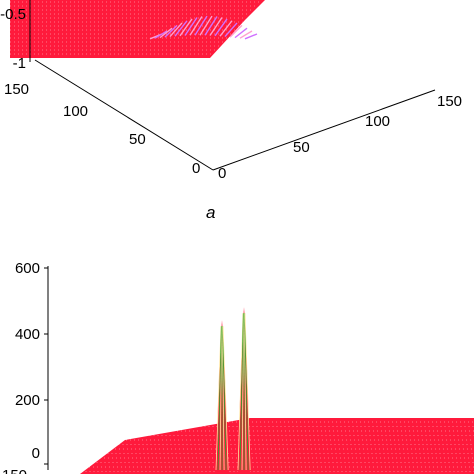  What do you see at coordinates (27, 268) in the screenshot?
I see `panel-b-z-tick-1: 600` at bounding box center [27, 268].